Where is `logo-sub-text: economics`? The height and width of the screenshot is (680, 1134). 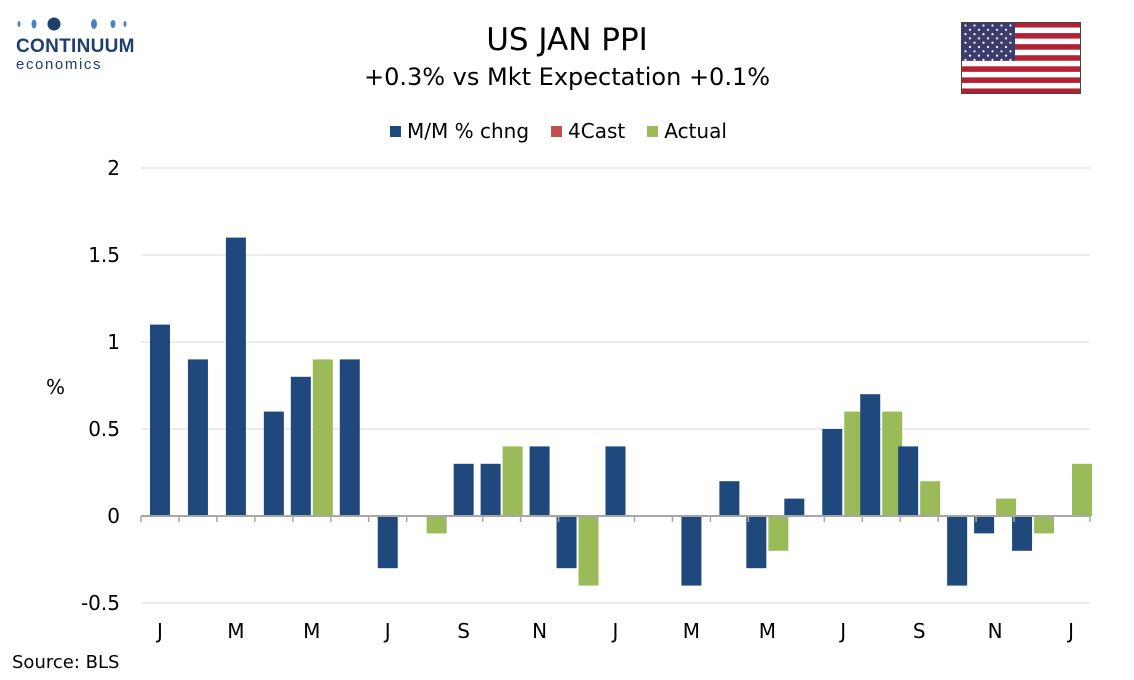
logo-sub-text: economics is located at coordinates (59, 64).